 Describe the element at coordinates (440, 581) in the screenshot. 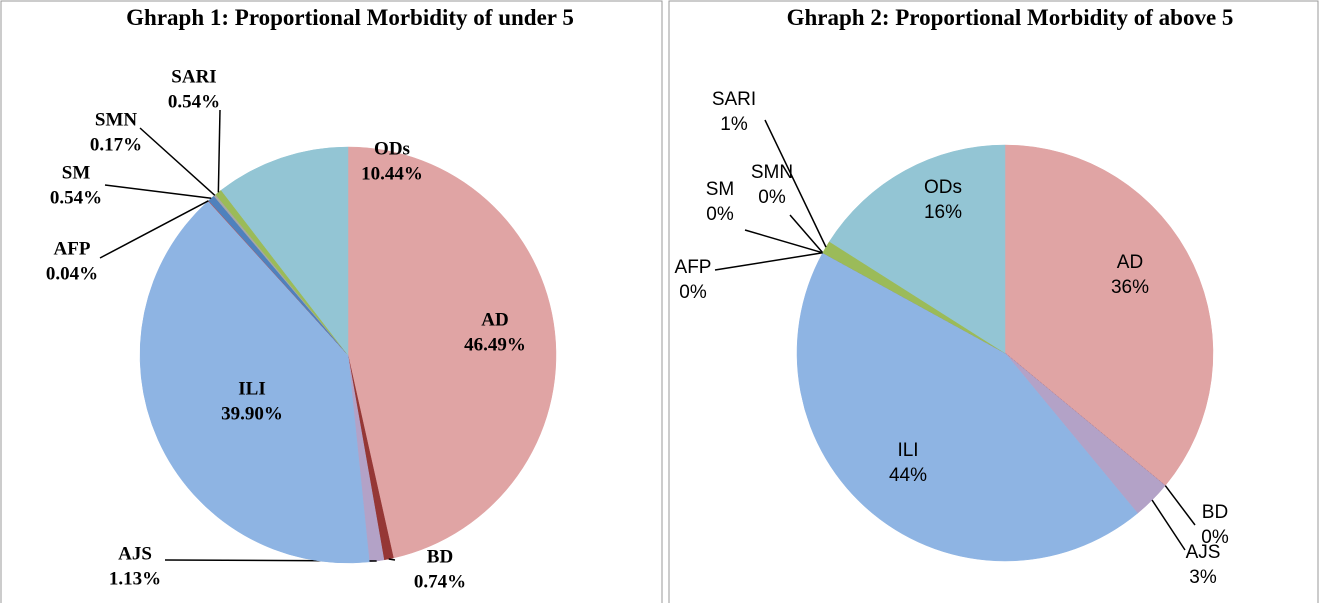

I see `slice-value-label: 0.74%` at that location.